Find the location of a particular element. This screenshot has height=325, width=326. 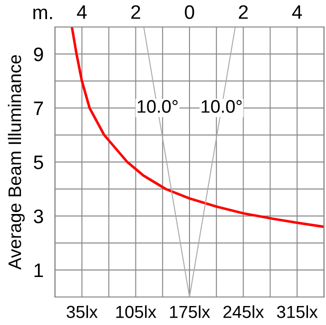

x-tick-label: 245lx is located at coordinates (243, 311).